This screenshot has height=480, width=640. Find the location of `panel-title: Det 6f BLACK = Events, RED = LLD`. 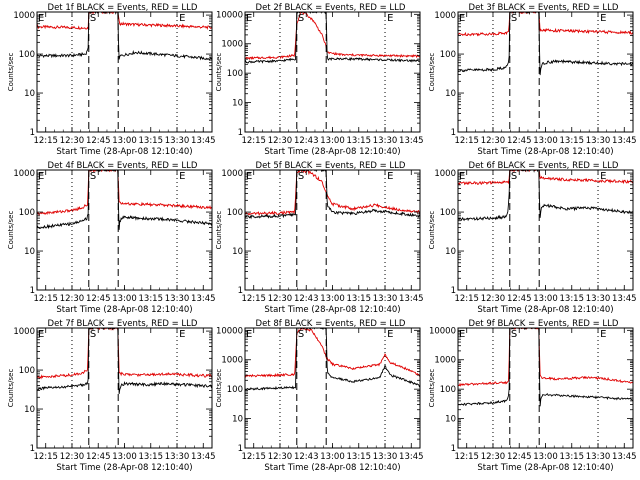

panel-title: Det 6f BLACK = Events, RED = LLD is located at coordinates (544, 166).